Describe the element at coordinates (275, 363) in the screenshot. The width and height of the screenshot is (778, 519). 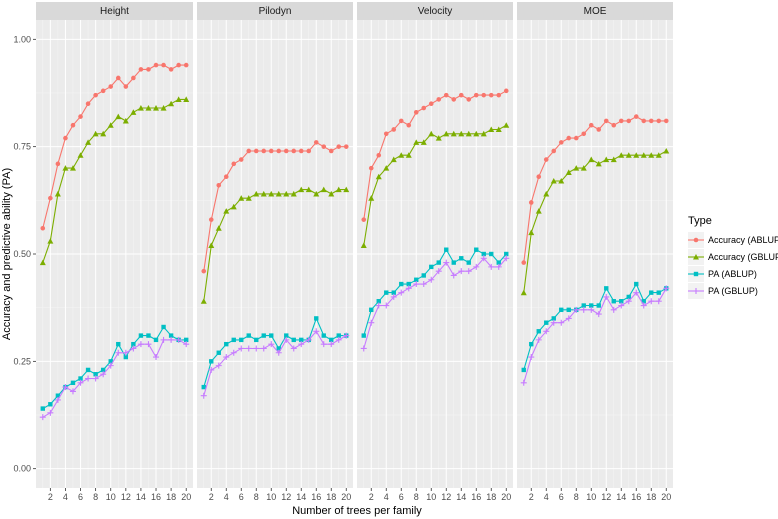
I see `series-pa-gblup` at that location.